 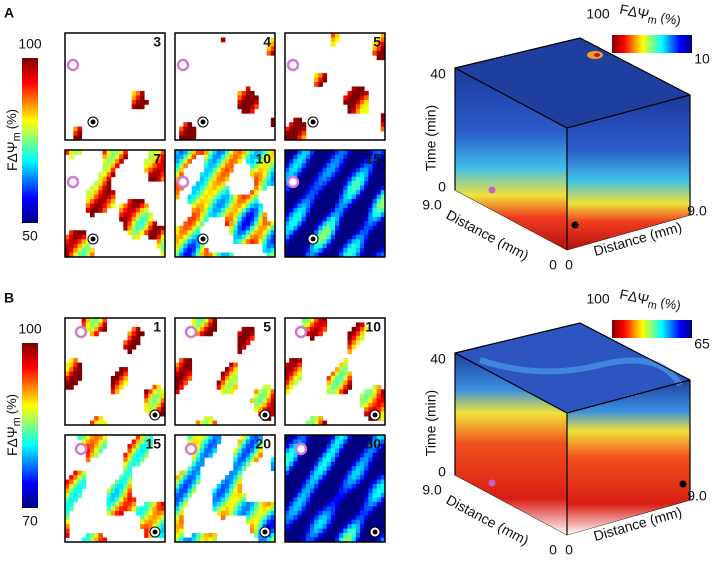 I want to click on cube-edges, so click(x=572, y=126).